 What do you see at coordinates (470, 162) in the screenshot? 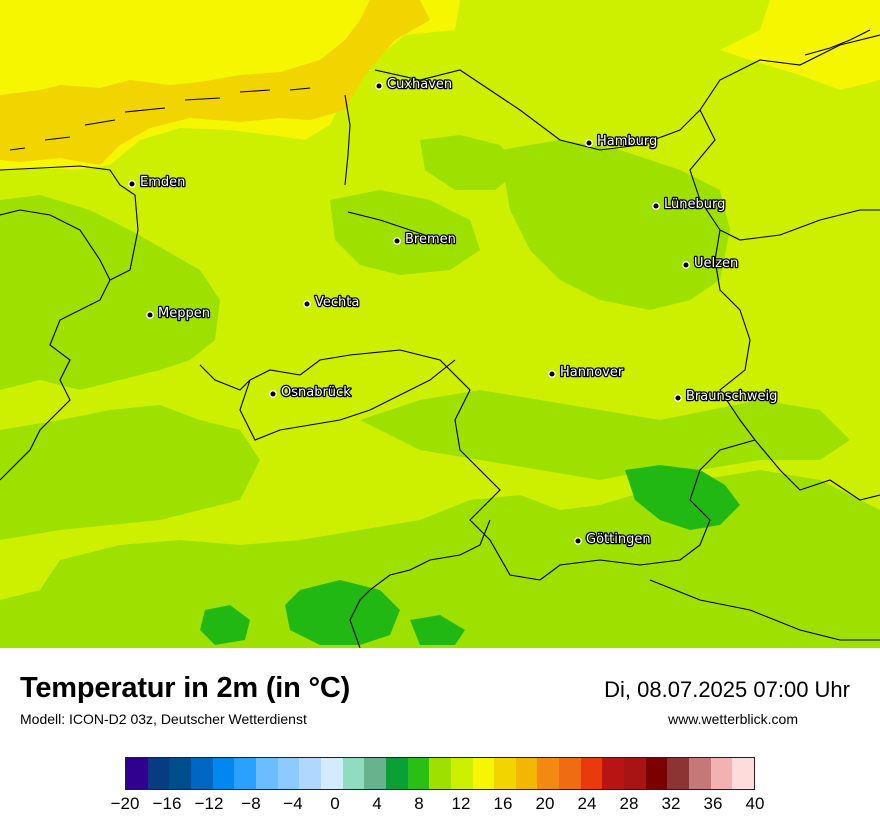
I see `temperature-zone-12-hamburg` at bounding box center [470, 162].